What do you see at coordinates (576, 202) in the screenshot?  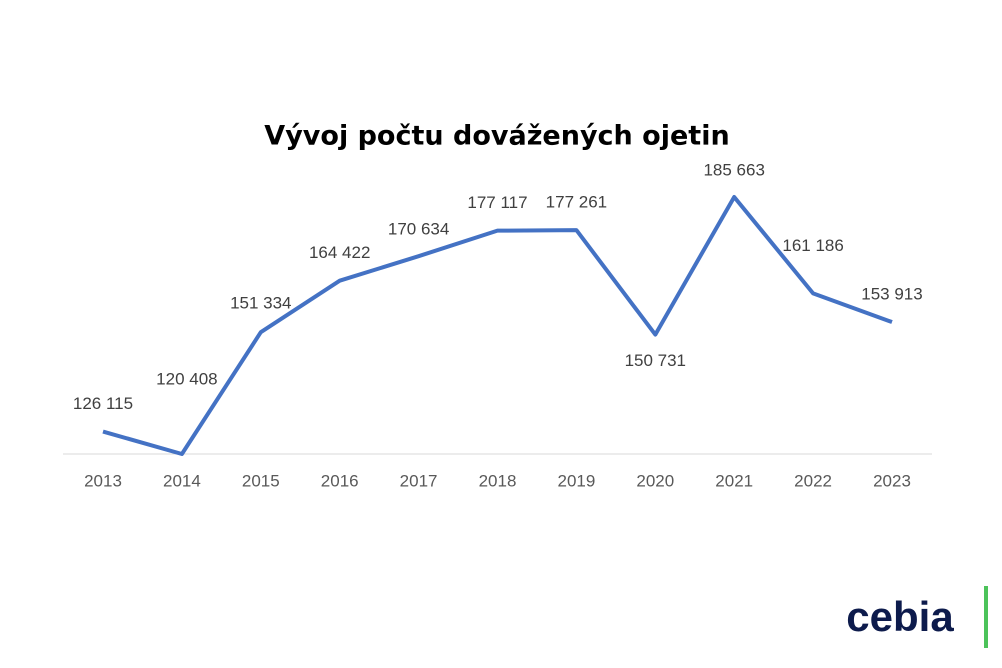 I see `data-label: 177 261` at bounding box center [576, 202].